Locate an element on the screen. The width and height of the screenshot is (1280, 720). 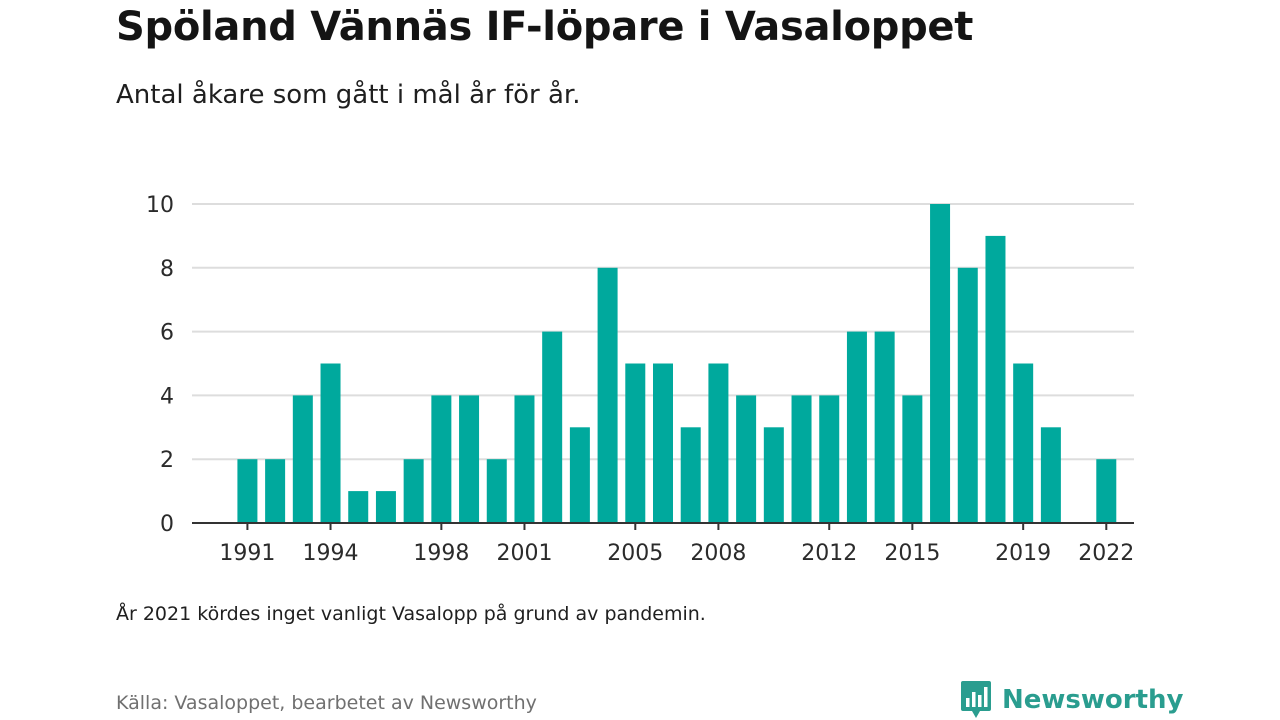
chart-title: Spöland Vännäs IF-löpare i Vasaloppet is located at coordinates (545, 27).